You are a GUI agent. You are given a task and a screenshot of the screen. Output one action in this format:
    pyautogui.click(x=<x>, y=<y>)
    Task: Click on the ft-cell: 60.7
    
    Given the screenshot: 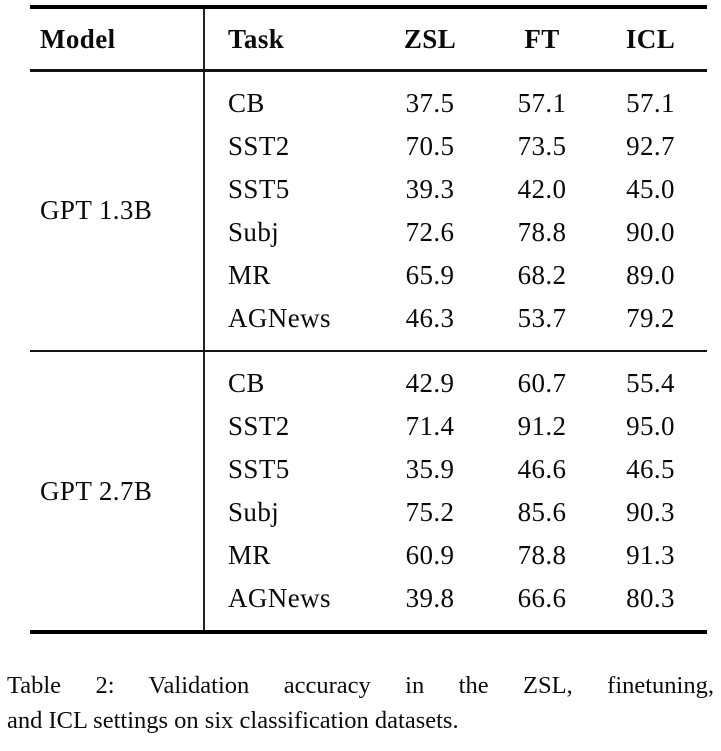 What is the action you would take?
    pyautogui.click(x=542, y=383)
    